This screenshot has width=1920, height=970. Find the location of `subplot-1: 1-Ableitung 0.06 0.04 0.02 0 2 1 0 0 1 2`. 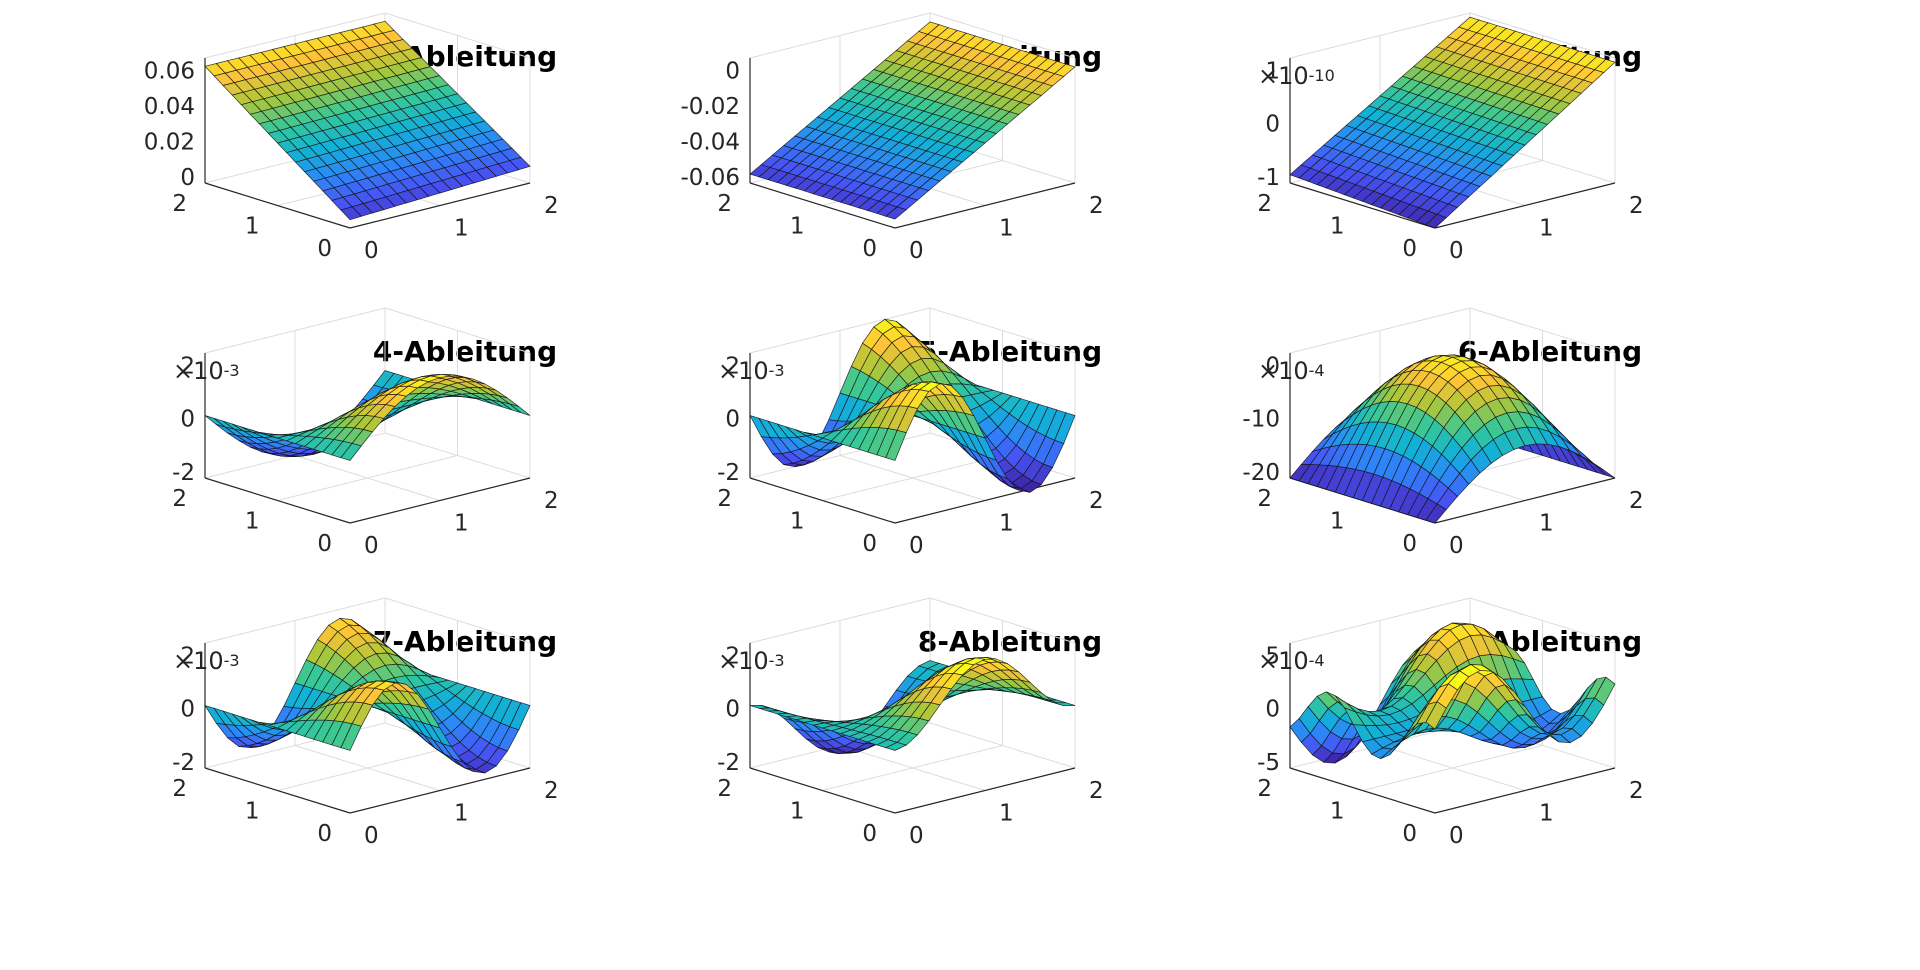

subplot-1: 1-Ableitung 0.06 0.04 0.02 0 2 1 0 0 1 2 is located at coordinates (454, 176).